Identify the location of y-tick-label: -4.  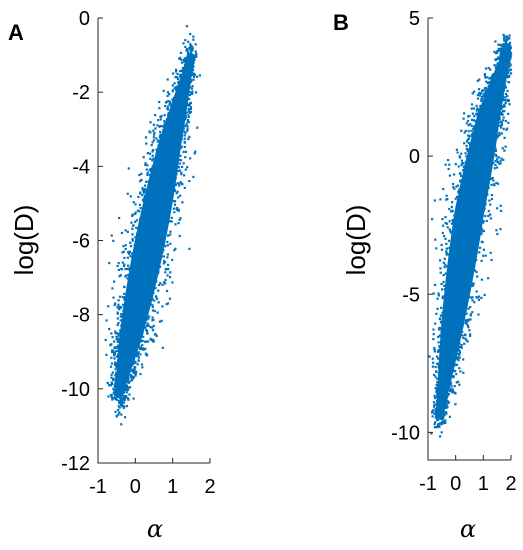
(81, 167).